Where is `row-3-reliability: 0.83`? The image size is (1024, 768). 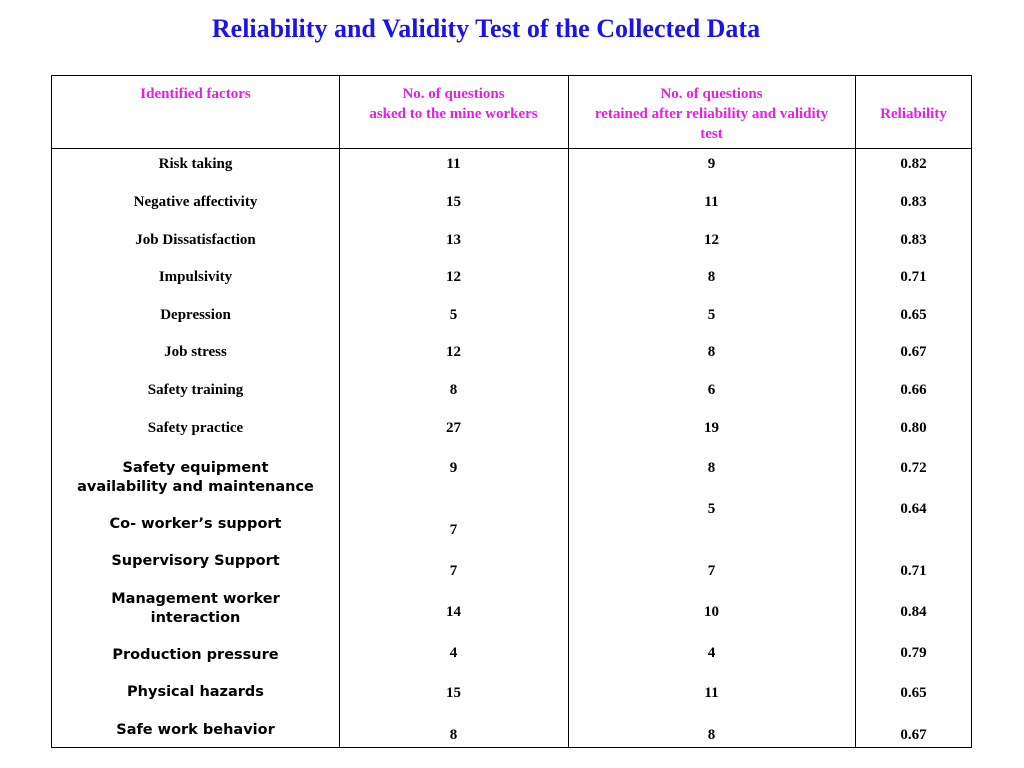
row-3-reliability: 0.83 is located at coordinates (913, 240).